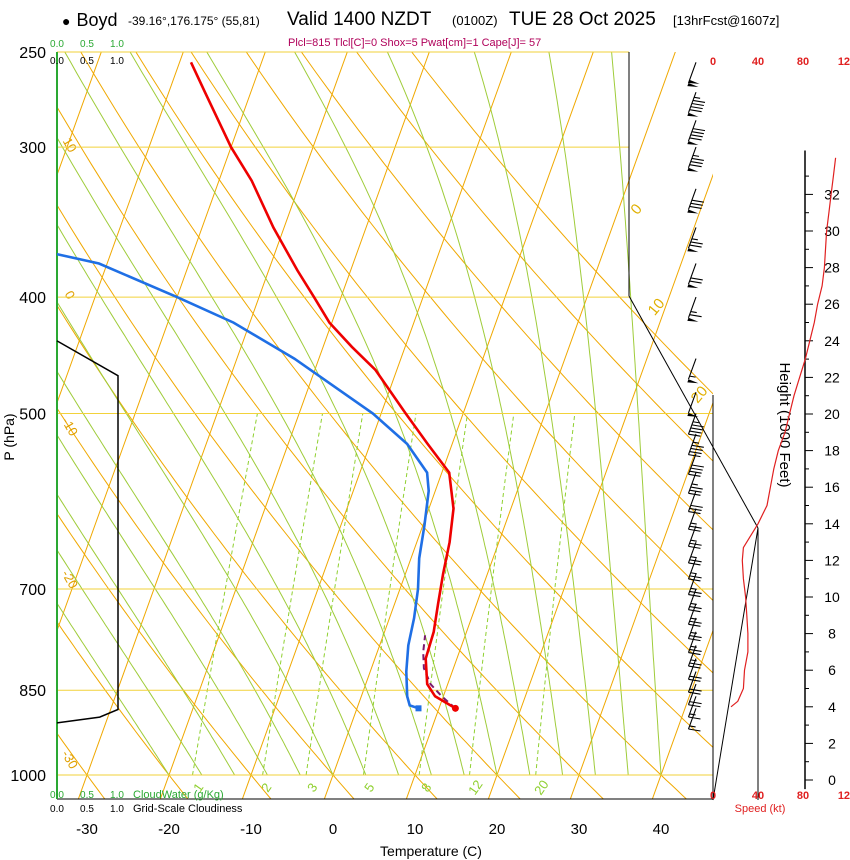  I want to click on height-tick-label: 22, so click(832, 377).